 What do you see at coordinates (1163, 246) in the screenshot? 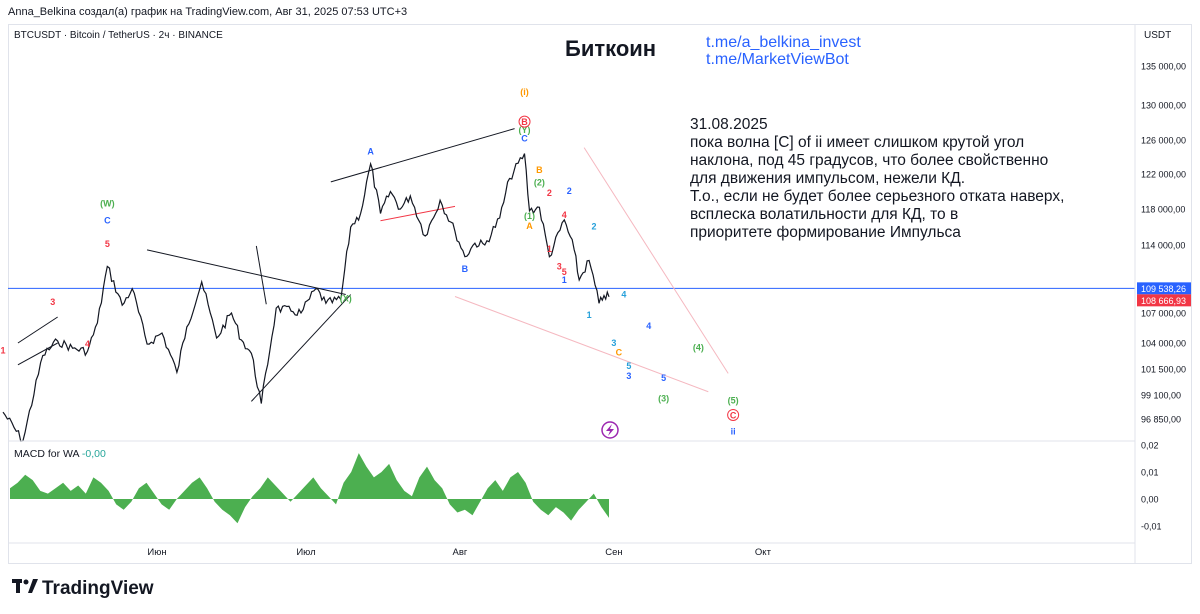
I see `price-tick-label: 114 000,00` at bounding box center [1163, 246].